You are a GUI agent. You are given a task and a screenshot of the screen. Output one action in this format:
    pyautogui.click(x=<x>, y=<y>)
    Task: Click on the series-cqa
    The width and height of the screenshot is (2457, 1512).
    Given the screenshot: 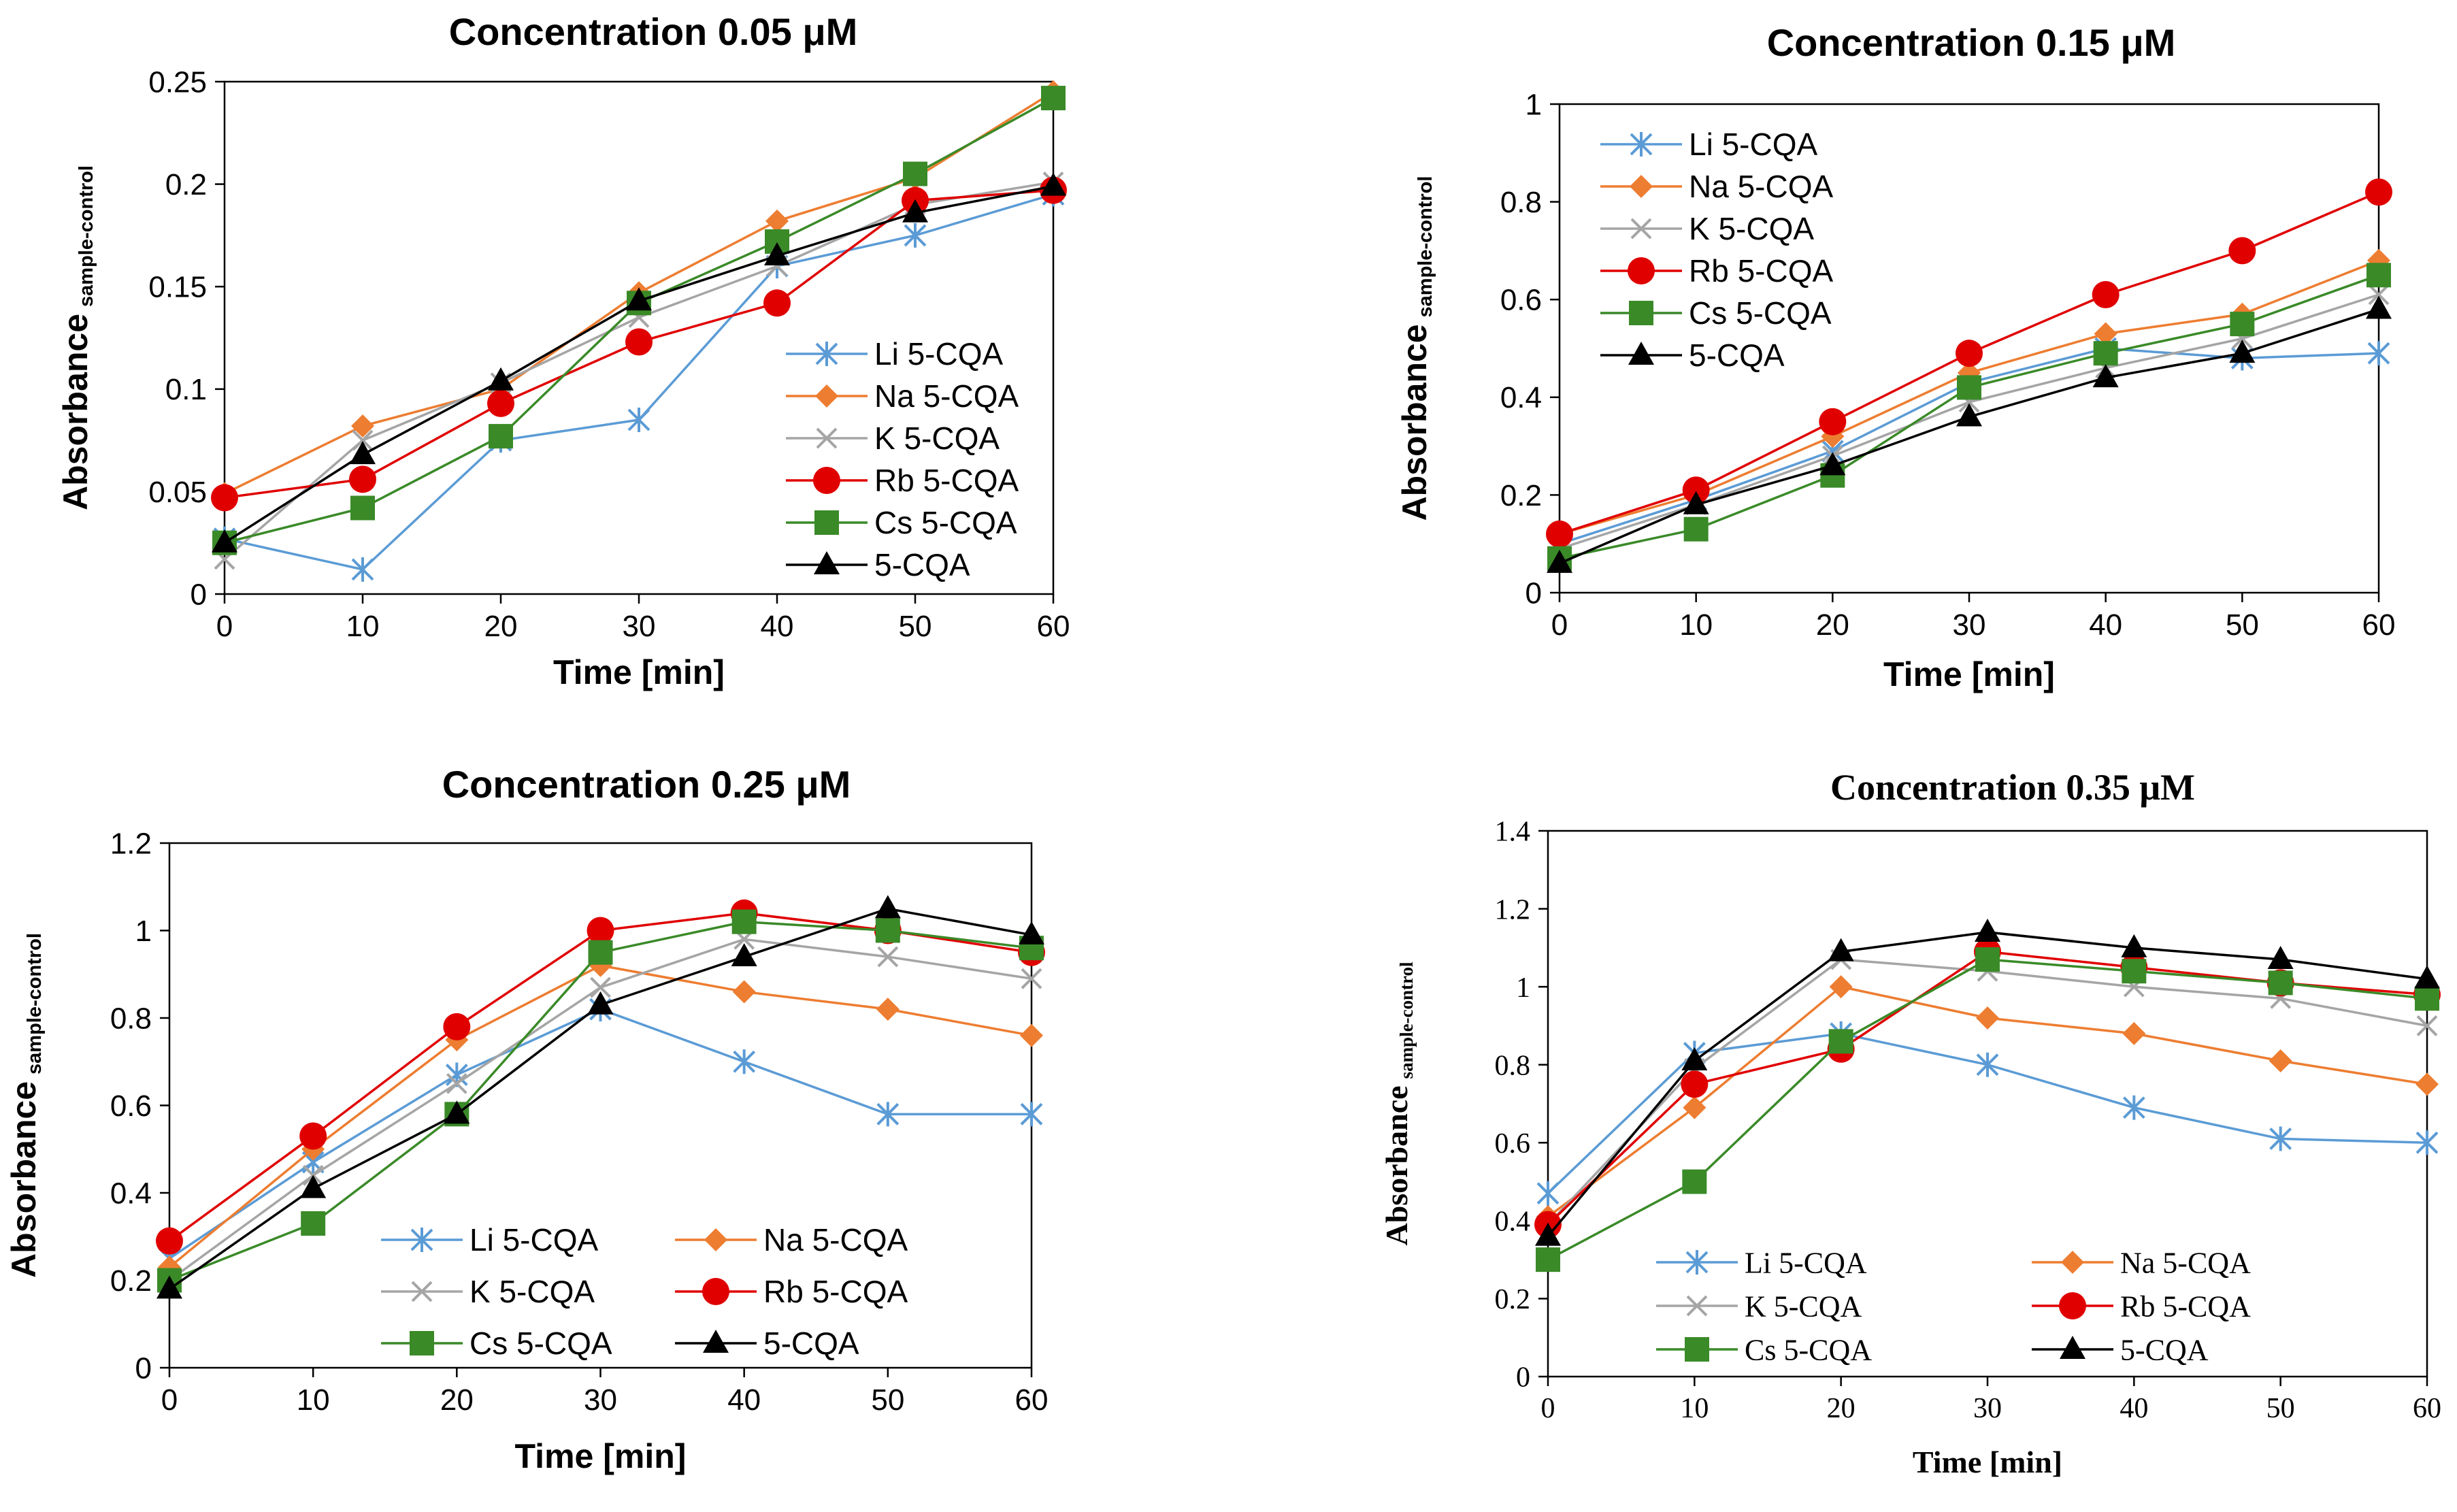 What is the action you would take?
    pyautogui.click(x=600, y=1097)
    